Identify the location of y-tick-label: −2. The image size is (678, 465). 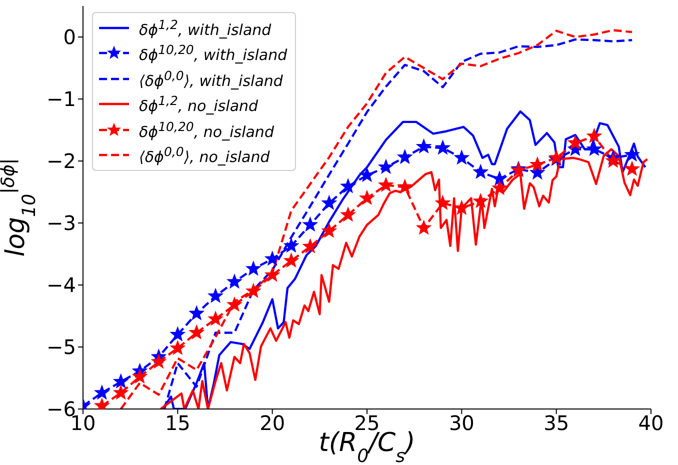
(61, 161).